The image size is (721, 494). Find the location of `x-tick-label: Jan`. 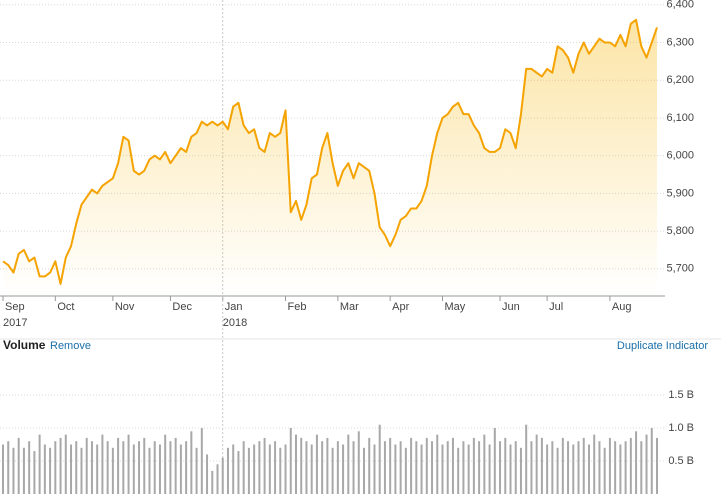

x-tick-label: Jan is located at coordinates (234, 307).